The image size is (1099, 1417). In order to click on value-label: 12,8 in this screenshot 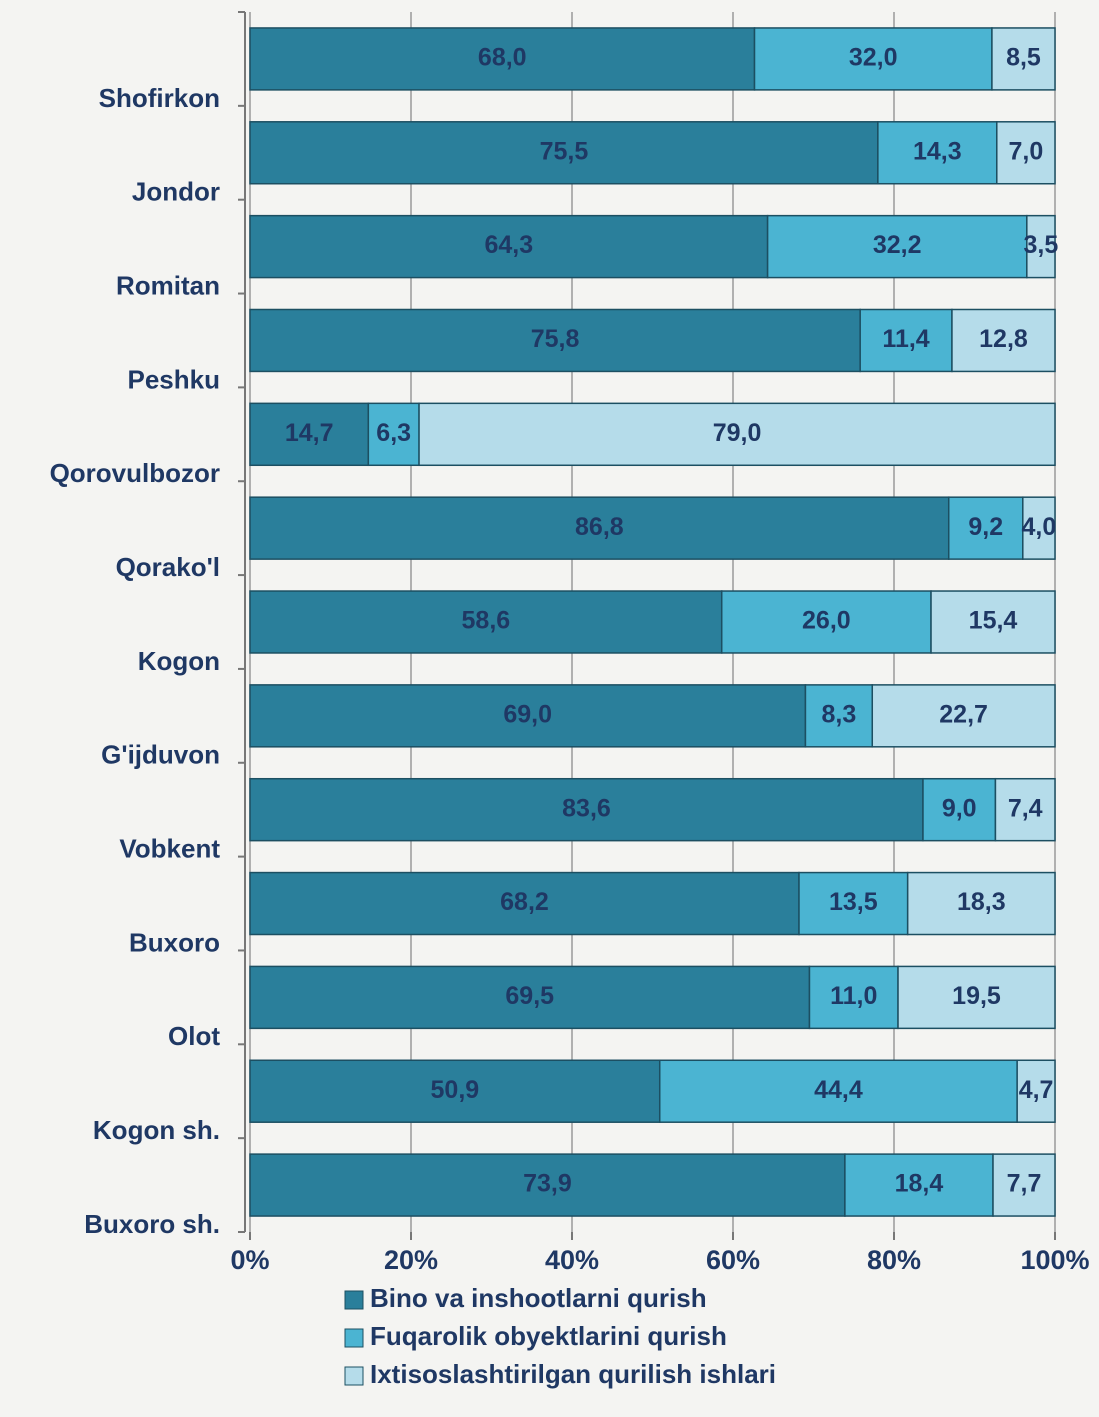, I will do `click(1003, 339)`.